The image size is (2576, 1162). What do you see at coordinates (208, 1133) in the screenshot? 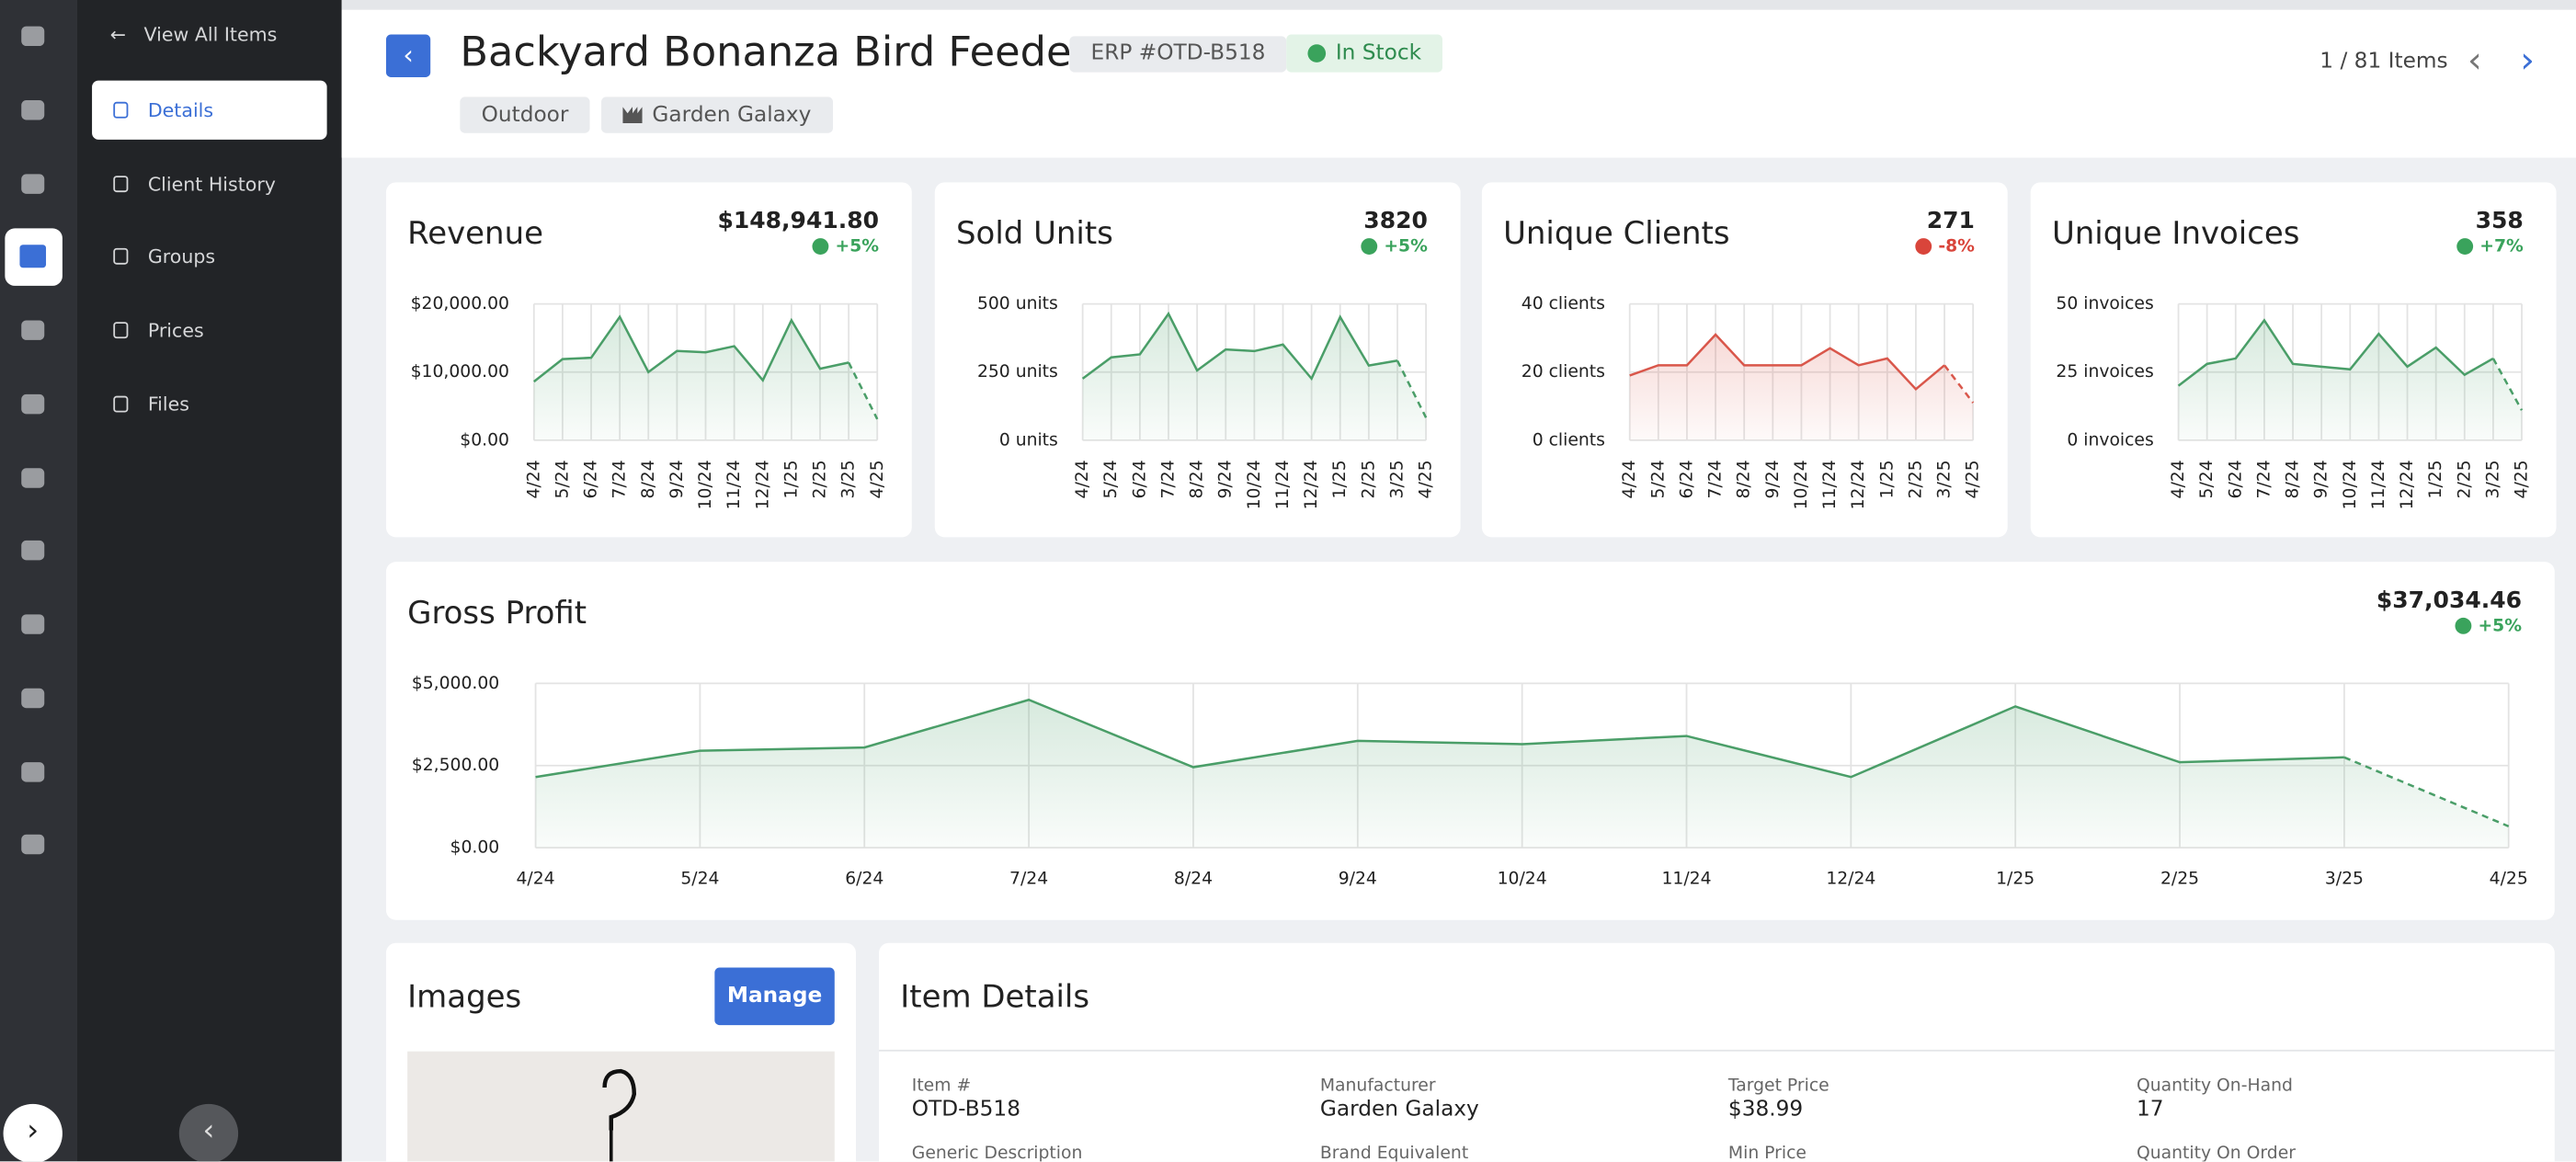
I see `collapse-button: ‹` at bounding box center [208, 1133].